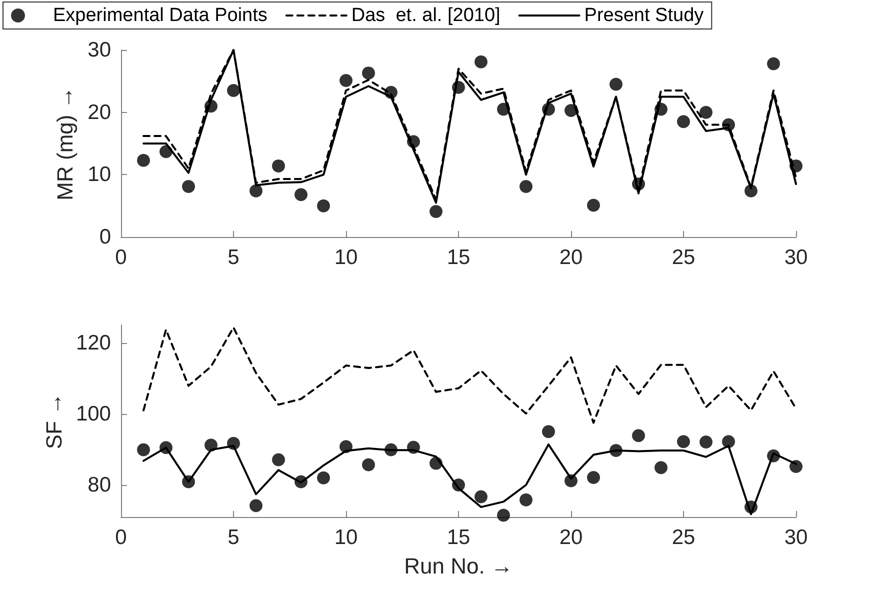  I want to click on y-tick-label: 120, so click(93, 342).